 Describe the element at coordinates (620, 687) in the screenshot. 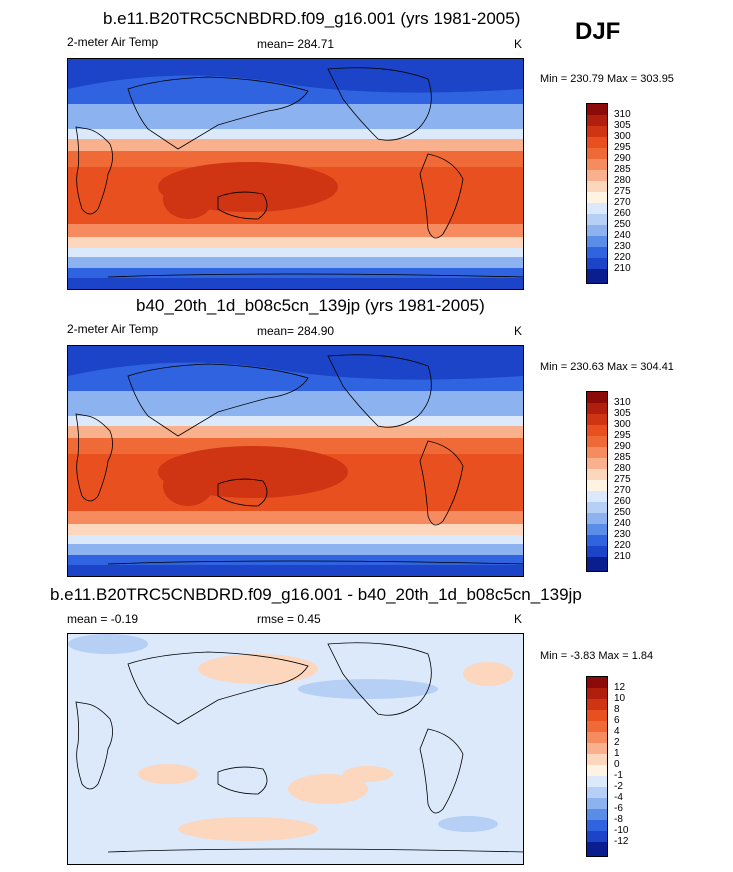

I see `colorbar-tick: 12` at that location.